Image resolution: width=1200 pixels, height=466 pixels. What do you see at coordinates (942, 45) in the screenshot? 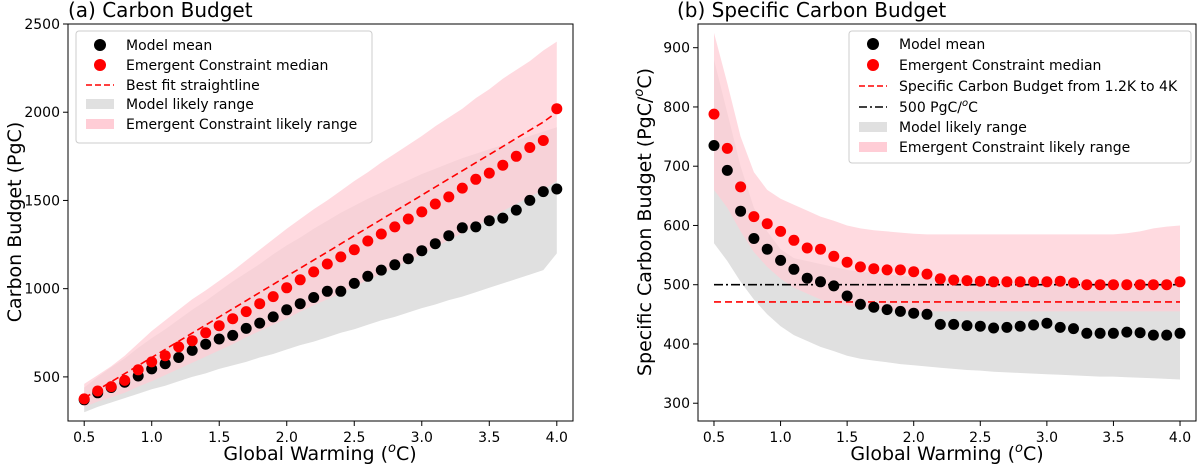
I see `legend-b-label-model-mean: Model mean` at bounding box center [942, 45].